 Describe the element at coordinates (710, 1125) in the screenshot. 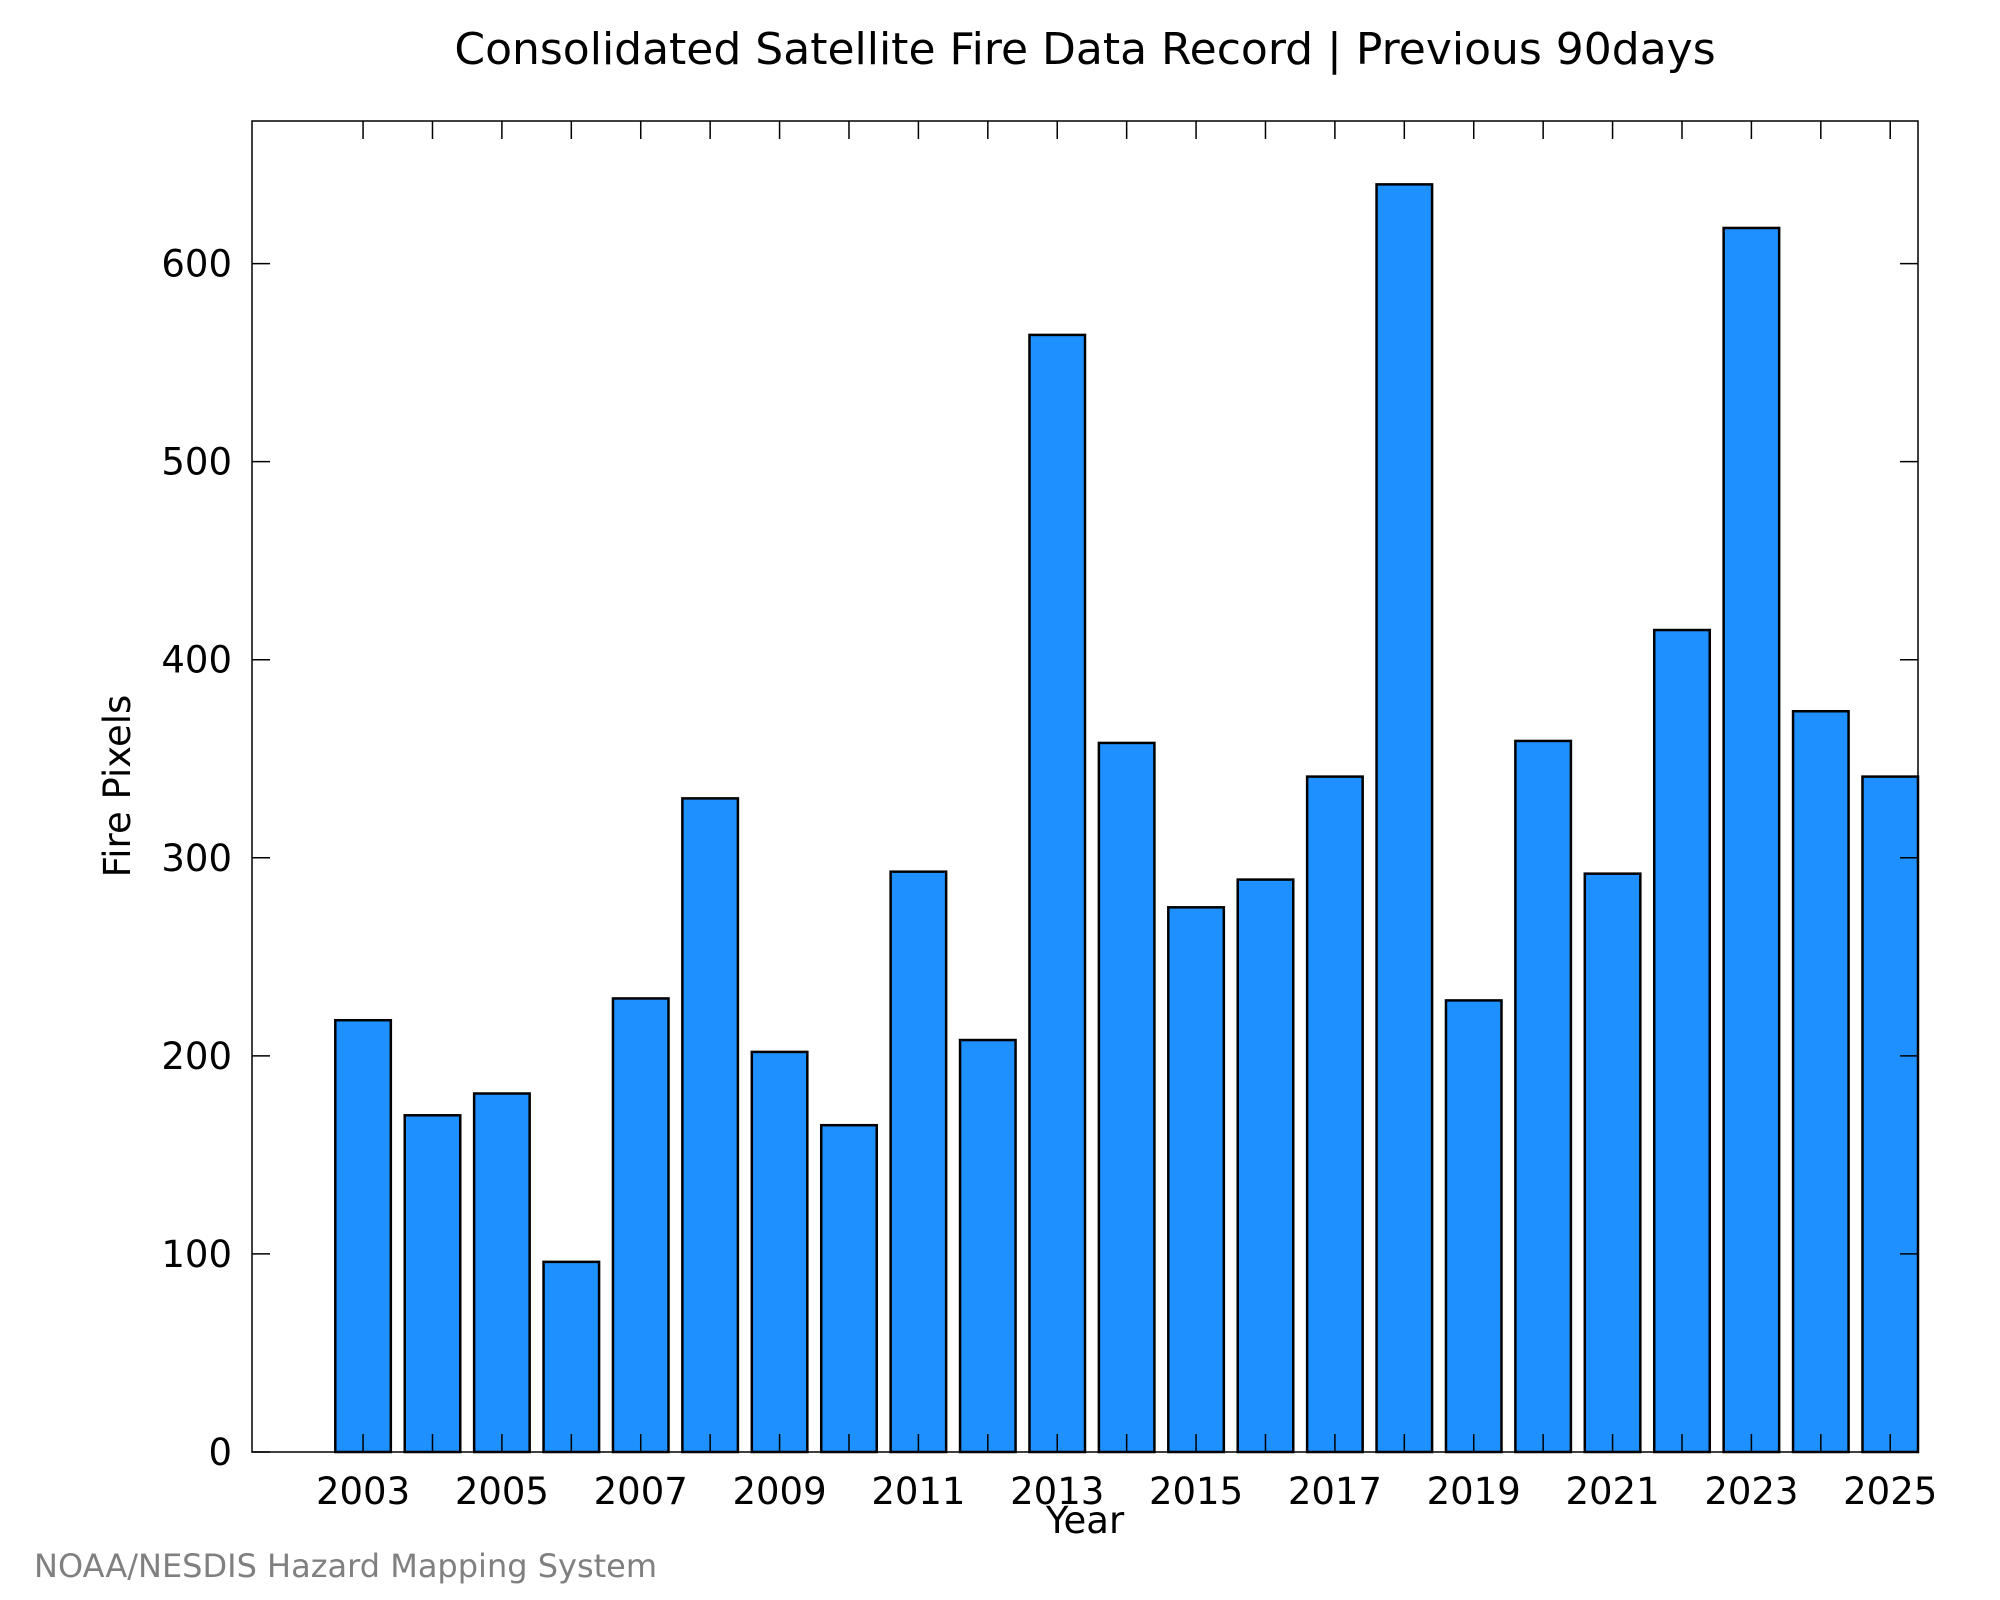

I see `bar-2008` at that location.